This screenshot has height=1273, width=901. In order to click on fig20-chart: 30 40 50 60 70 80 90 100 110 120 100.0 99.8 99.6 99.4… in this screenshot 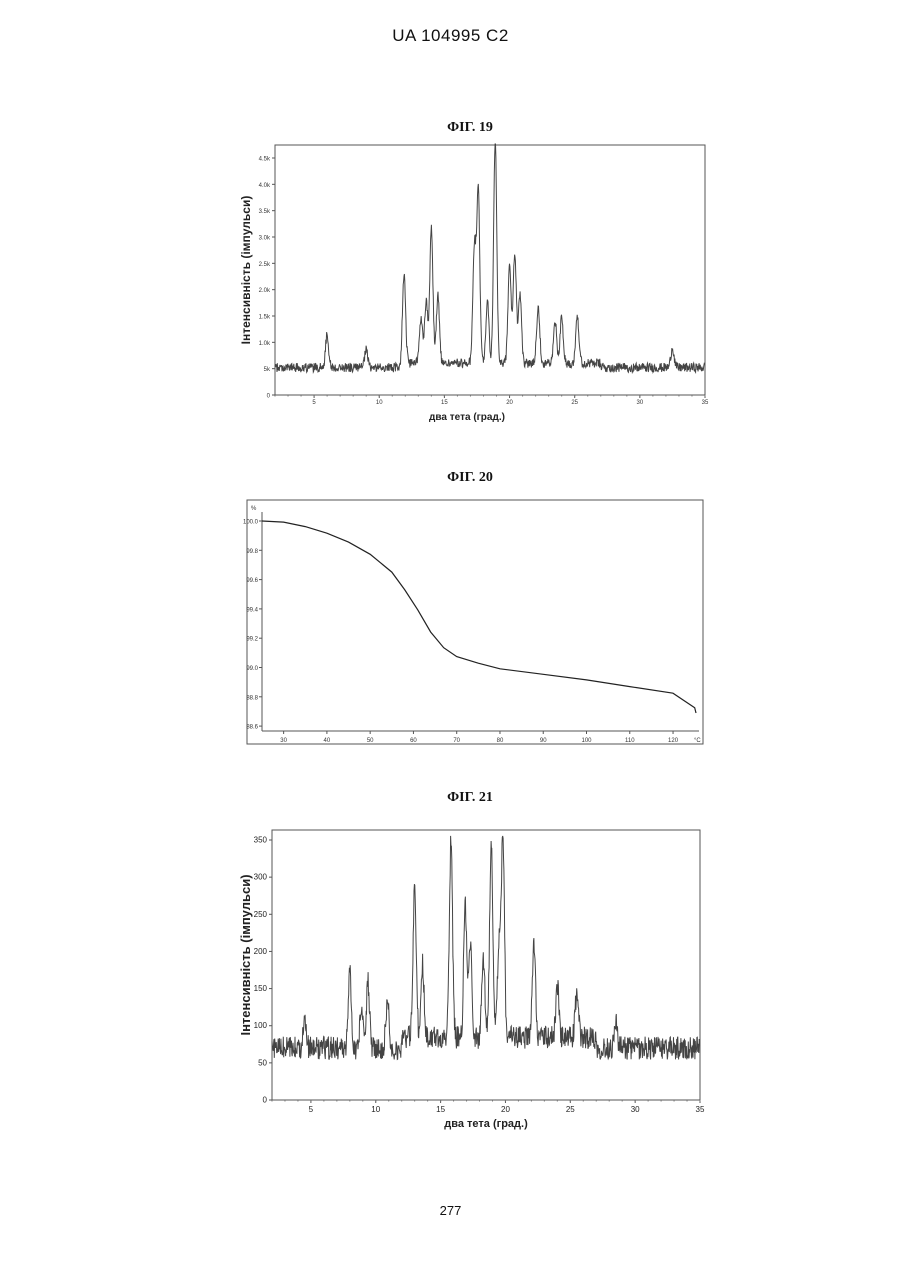, I will do `click(473, 622)`.